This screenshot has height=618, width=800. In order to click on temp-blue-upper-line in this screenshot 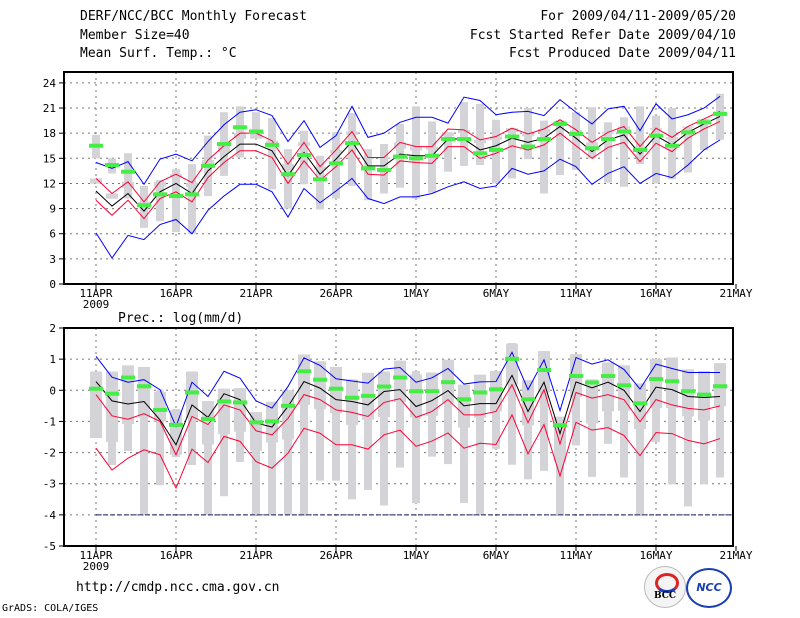, I will do `click(408, 140)`.